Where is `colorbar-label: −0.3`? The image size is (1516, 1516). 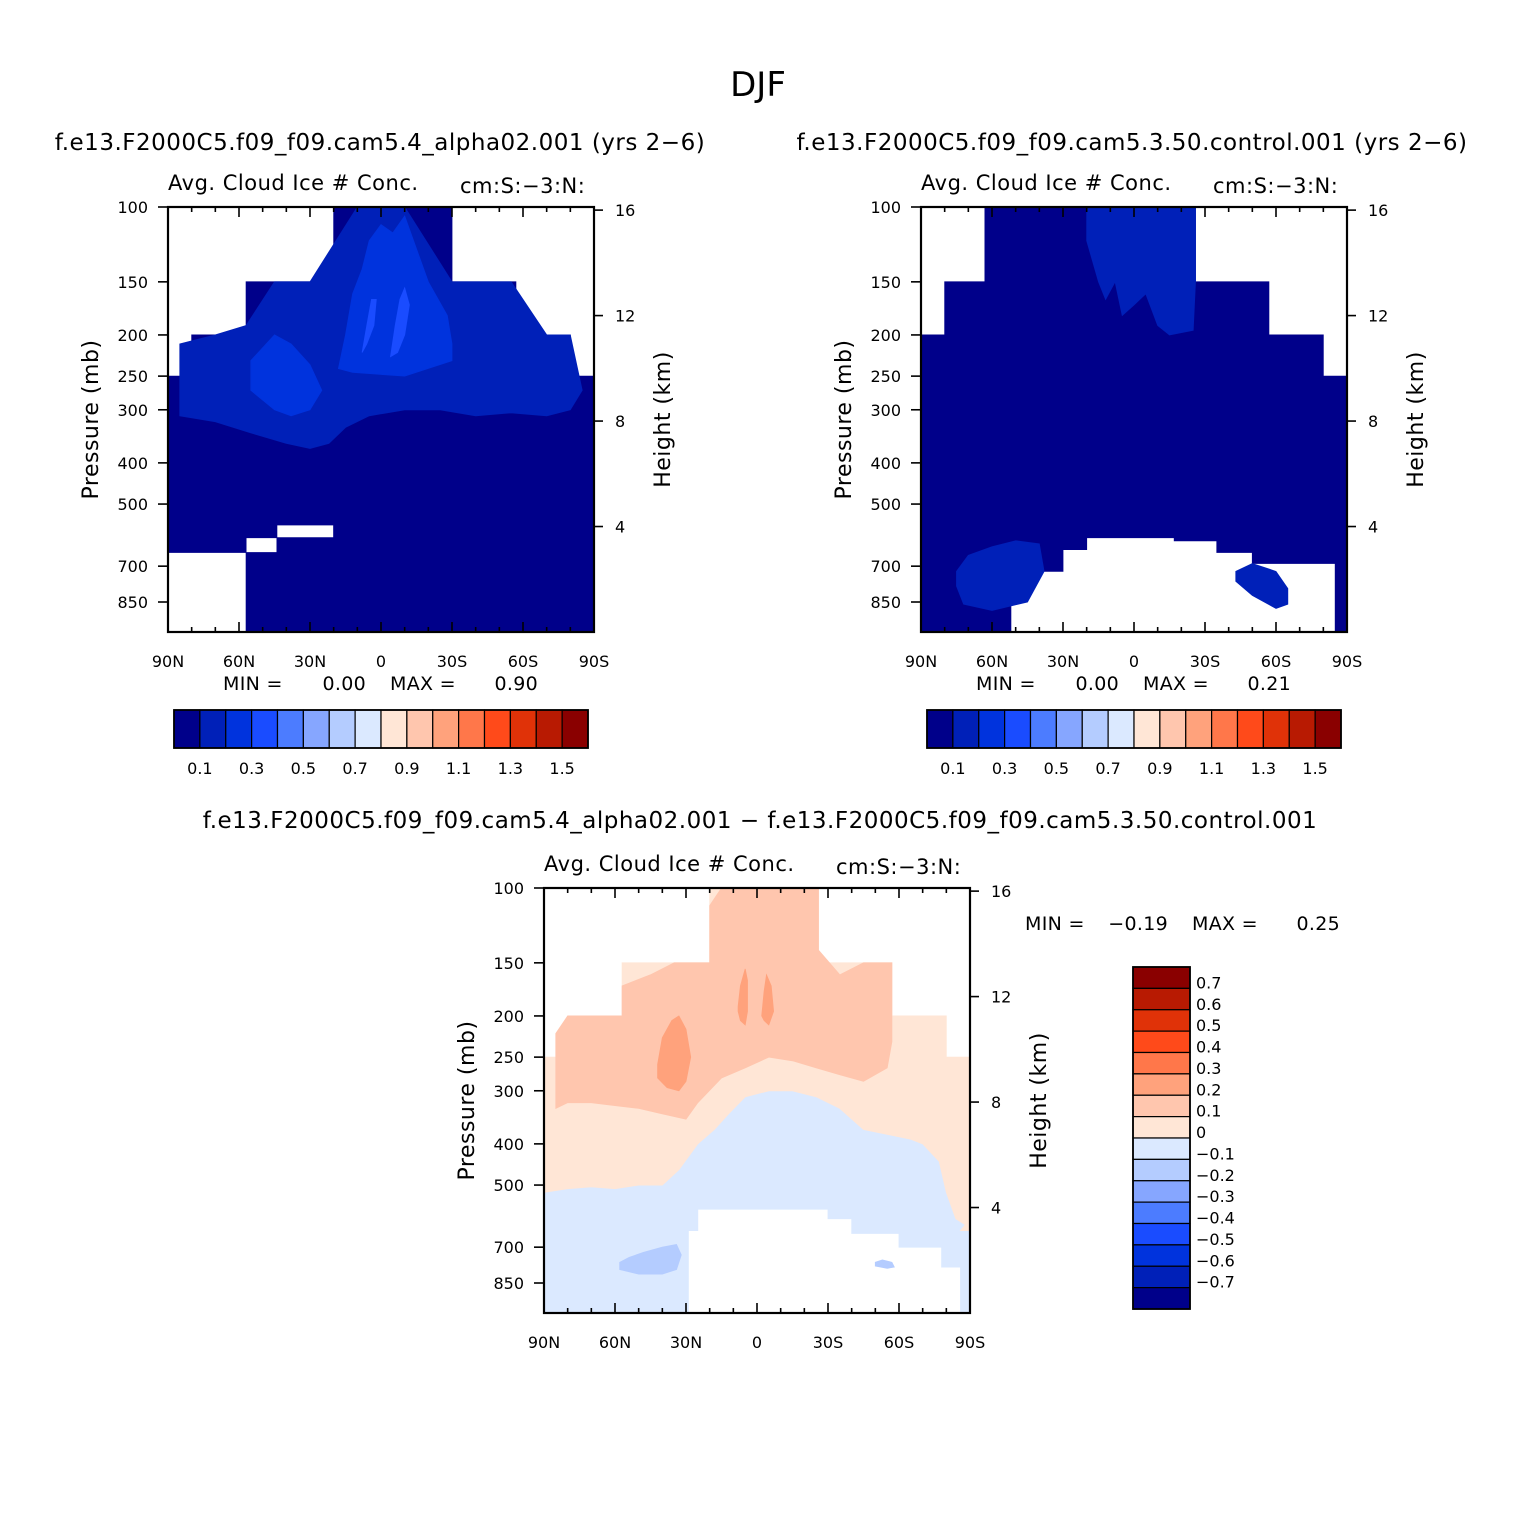 colorbar-label: −0.3 is located at coordinates (1215, 1196).